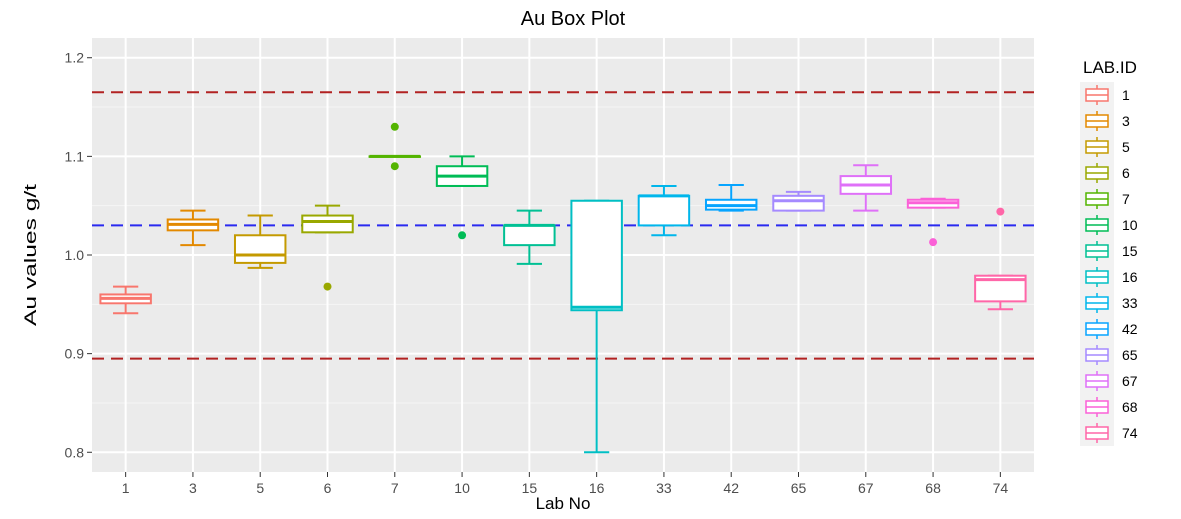  Describe the element at coordinates (1130, 433) in the screenshot. I see `legend-label: 74` at that location.